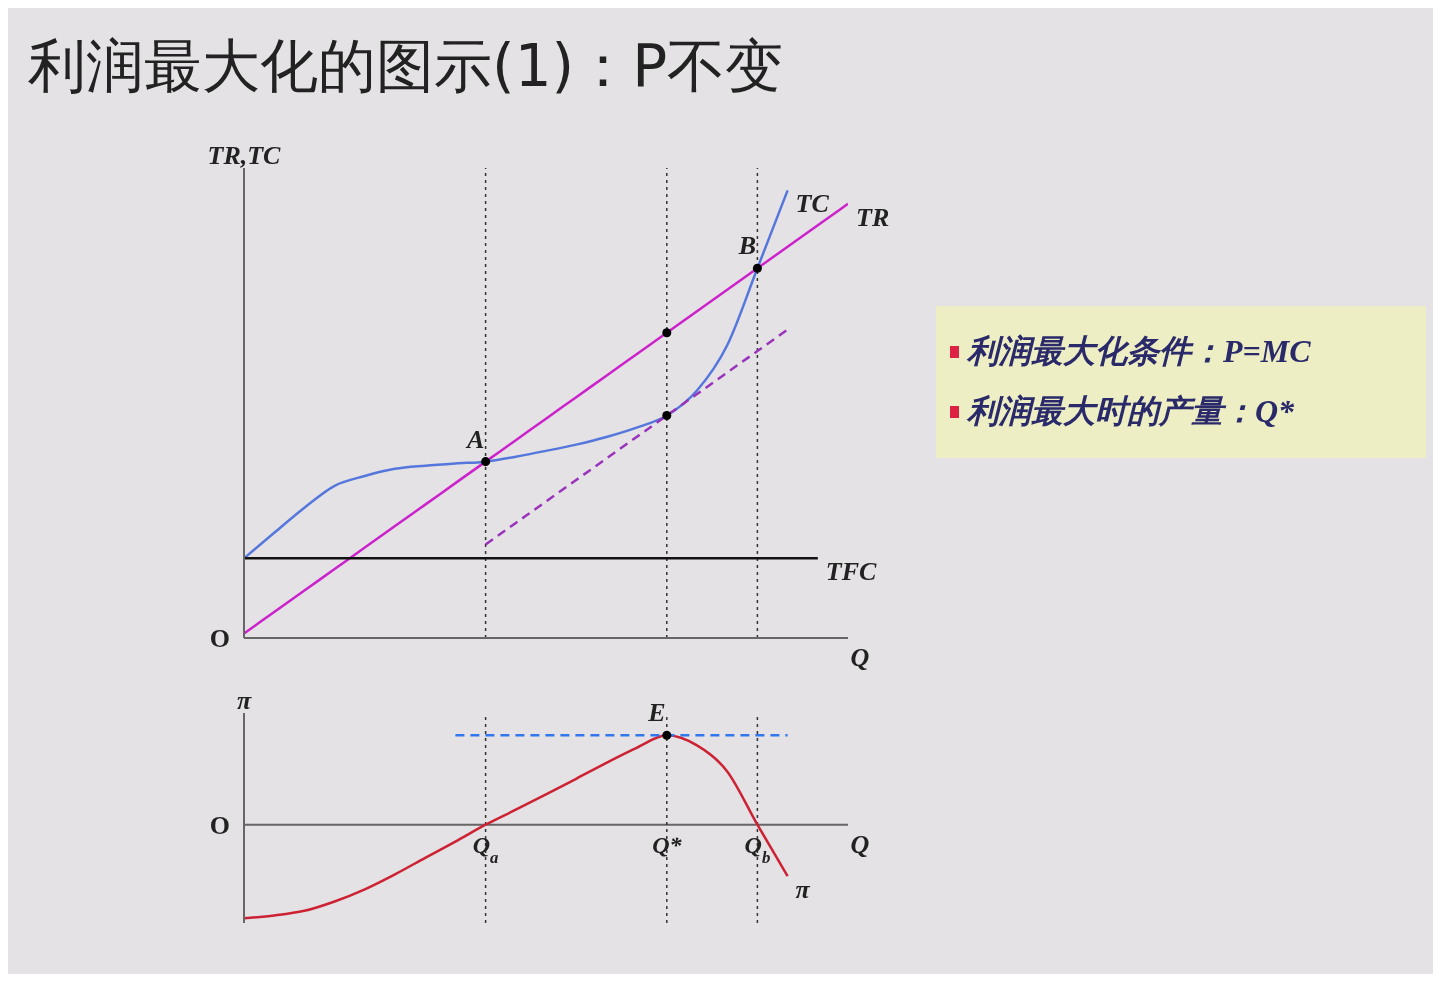 This screenshot has width=1441, height=982. What do you see at coordinates (474, 439) in the screenshot?
I see `annotation: A` at bounding box center [474, 439].